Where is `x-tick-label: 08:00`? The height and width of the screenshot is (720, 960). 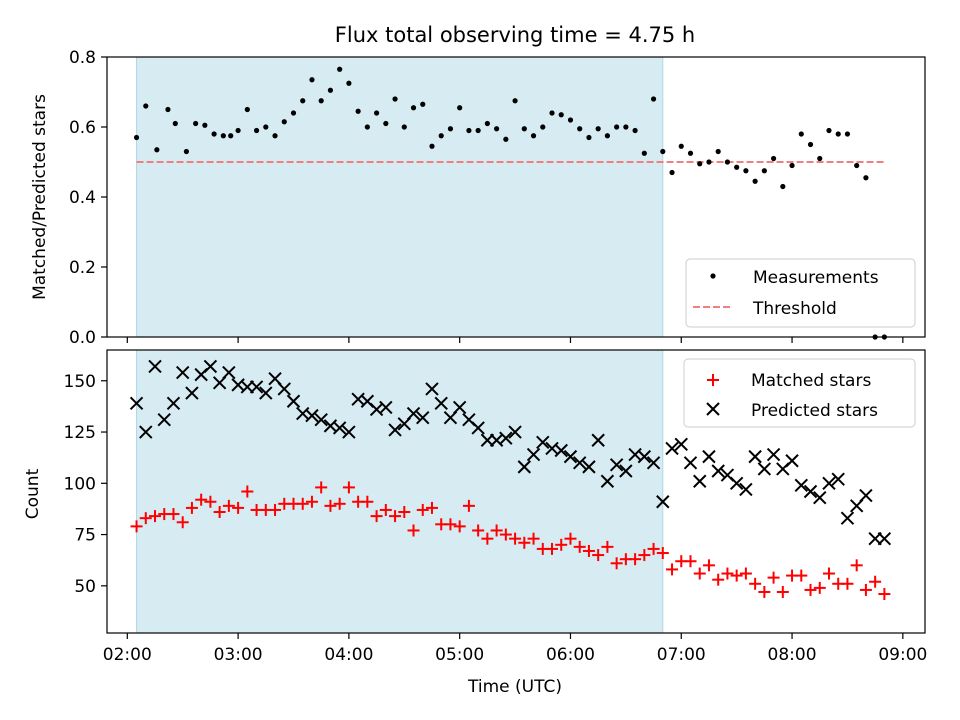 x-tick-label: 08:00 is located at coordinates (792, 655).